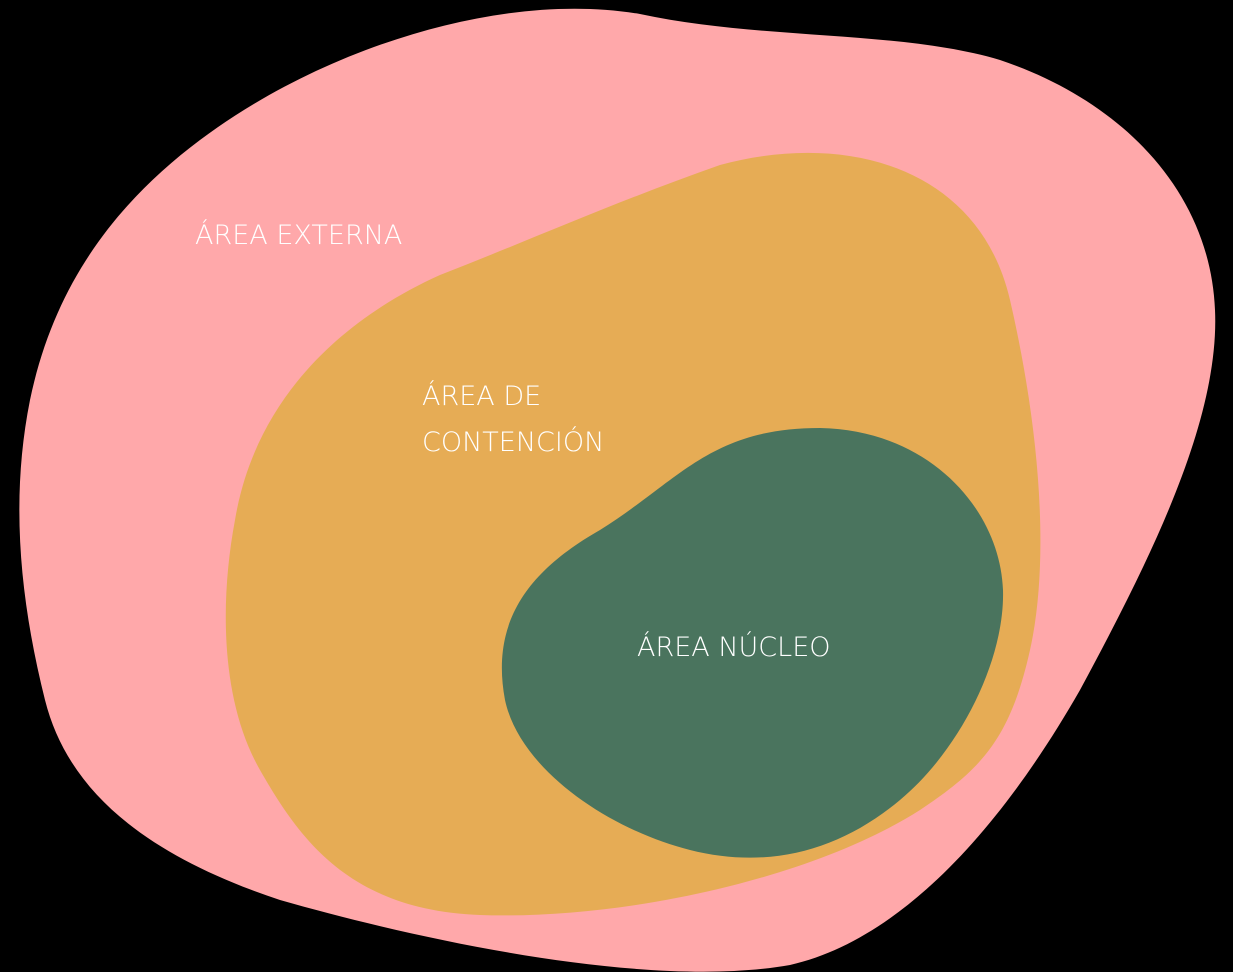  What do you see at coordinates (513, 442) in the screenshot?
I see `containment-label: CONTENCIÓN` at bounding box center [513, 442].